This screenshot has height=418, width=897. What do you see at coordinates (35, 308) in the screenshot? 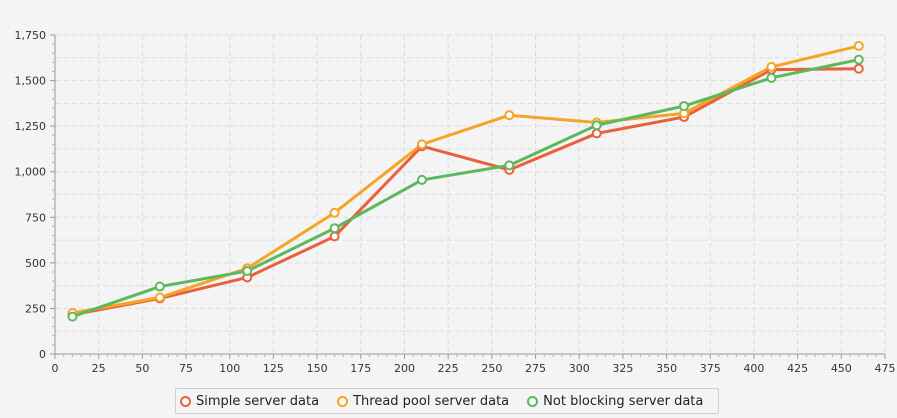
I see `y-tick-label: 250` at bounding box center [35, 308].